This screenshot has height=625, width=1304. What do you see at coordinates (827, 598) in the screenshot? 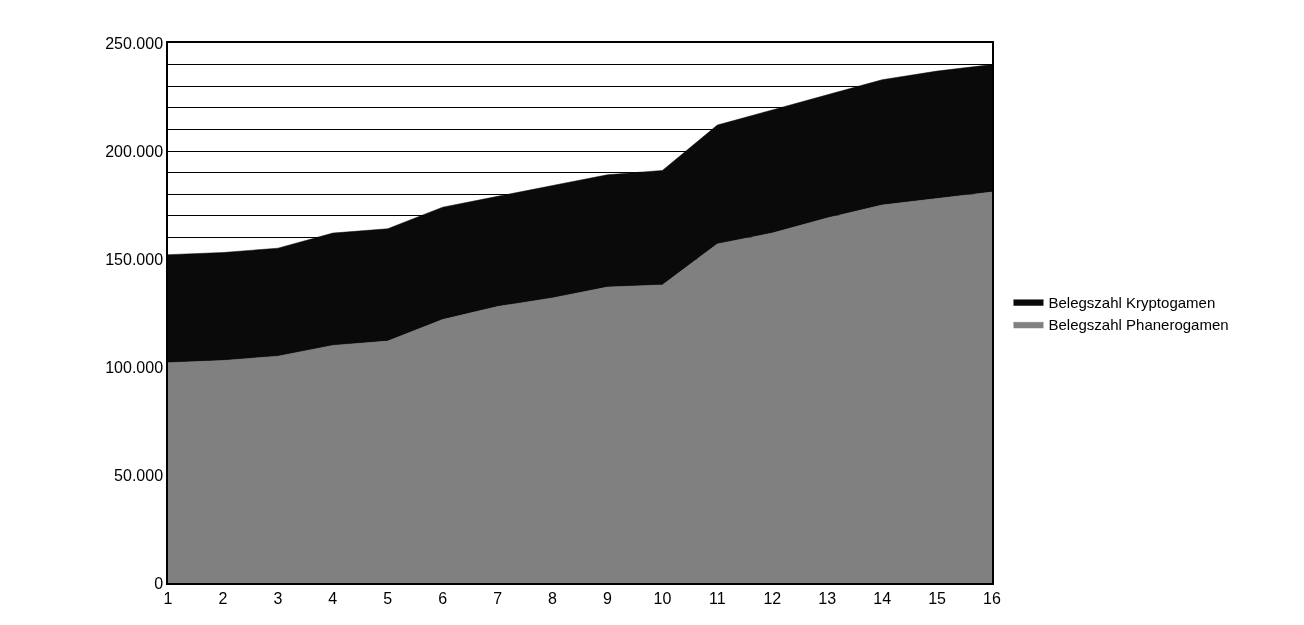
I see `x-tick-label: 13` at bounding box center [827, 598].